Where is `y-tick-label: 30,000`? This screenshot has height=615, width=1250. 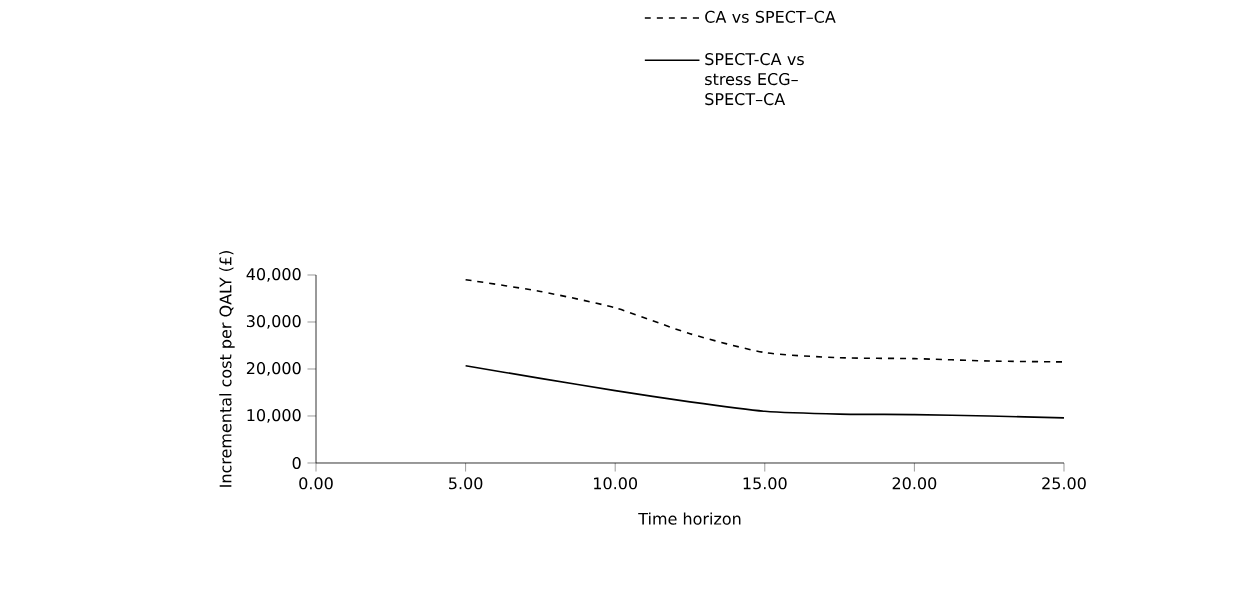 y-tick-label: 30,000 is located at coordinates (273, 322).